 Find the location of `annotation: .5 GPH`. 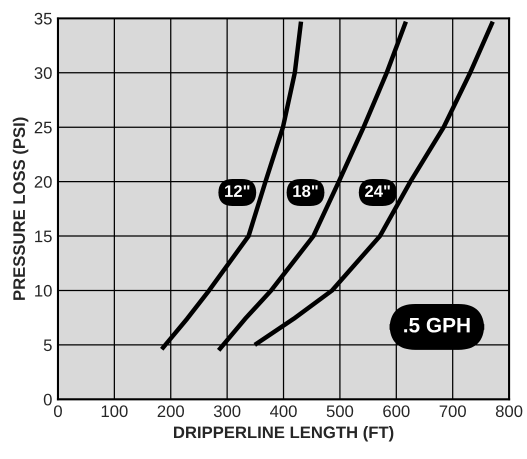

annotation: .5 GPH is located at coordinates (437, 325).